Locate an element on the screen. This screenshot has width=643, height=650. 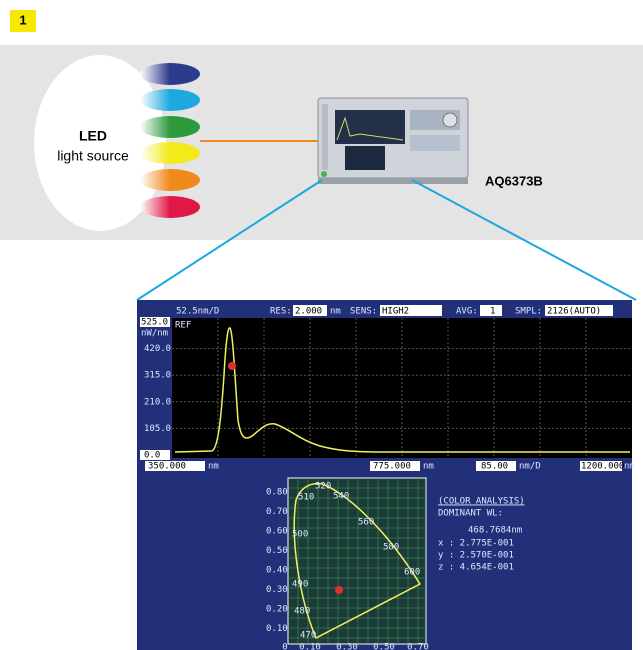
wavelength-label: 540 is located at coordinates (341, 497).